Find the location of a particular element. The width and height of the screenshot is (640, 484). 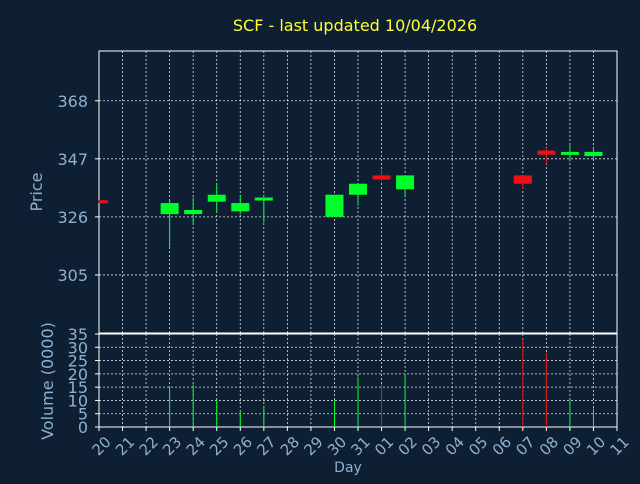

volume-tick-label: 25 is located at coordinates (78, 361).